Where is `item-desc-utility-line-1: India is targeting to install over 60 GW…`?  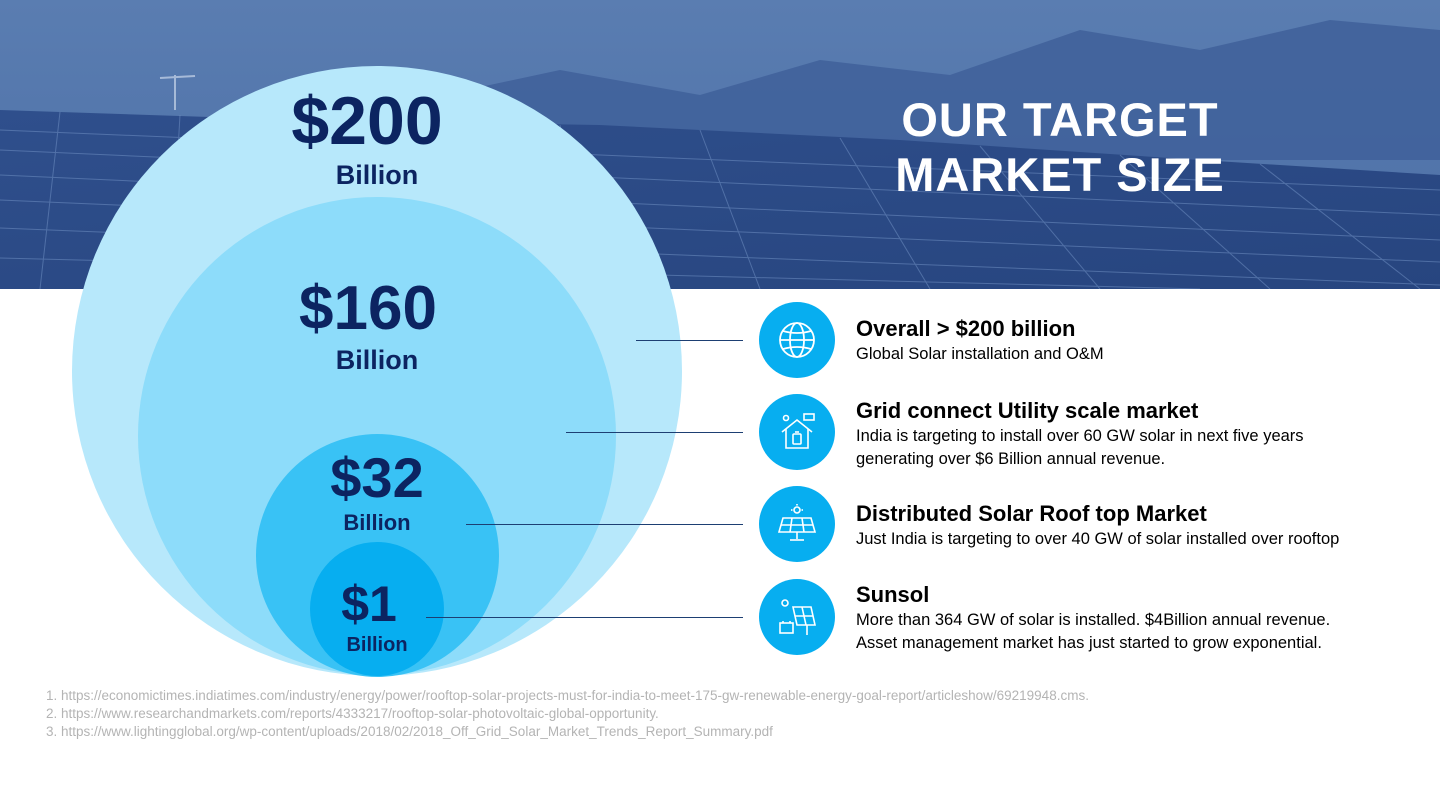 item-desc-utility-line-1: India is targeting to install over 60 GW… is located at coordinates (1080, 436).